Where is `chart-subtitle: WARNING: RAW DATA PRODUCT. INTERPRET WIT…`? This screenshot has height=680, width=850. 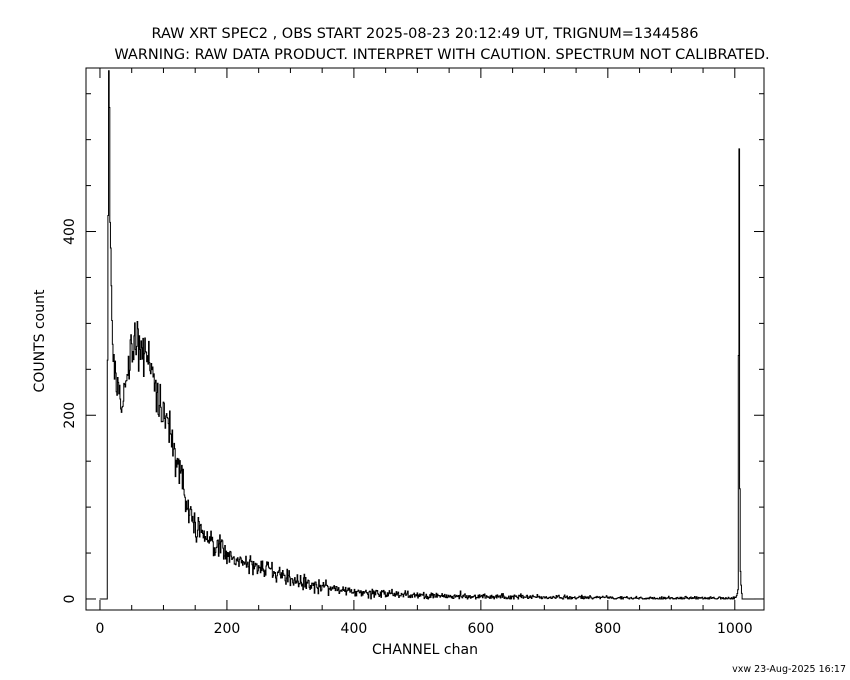 chart-subtitle: WARNING: RAW DATA PRODUCT. INTERPRET WIT… is located at coordinates (441, 55).